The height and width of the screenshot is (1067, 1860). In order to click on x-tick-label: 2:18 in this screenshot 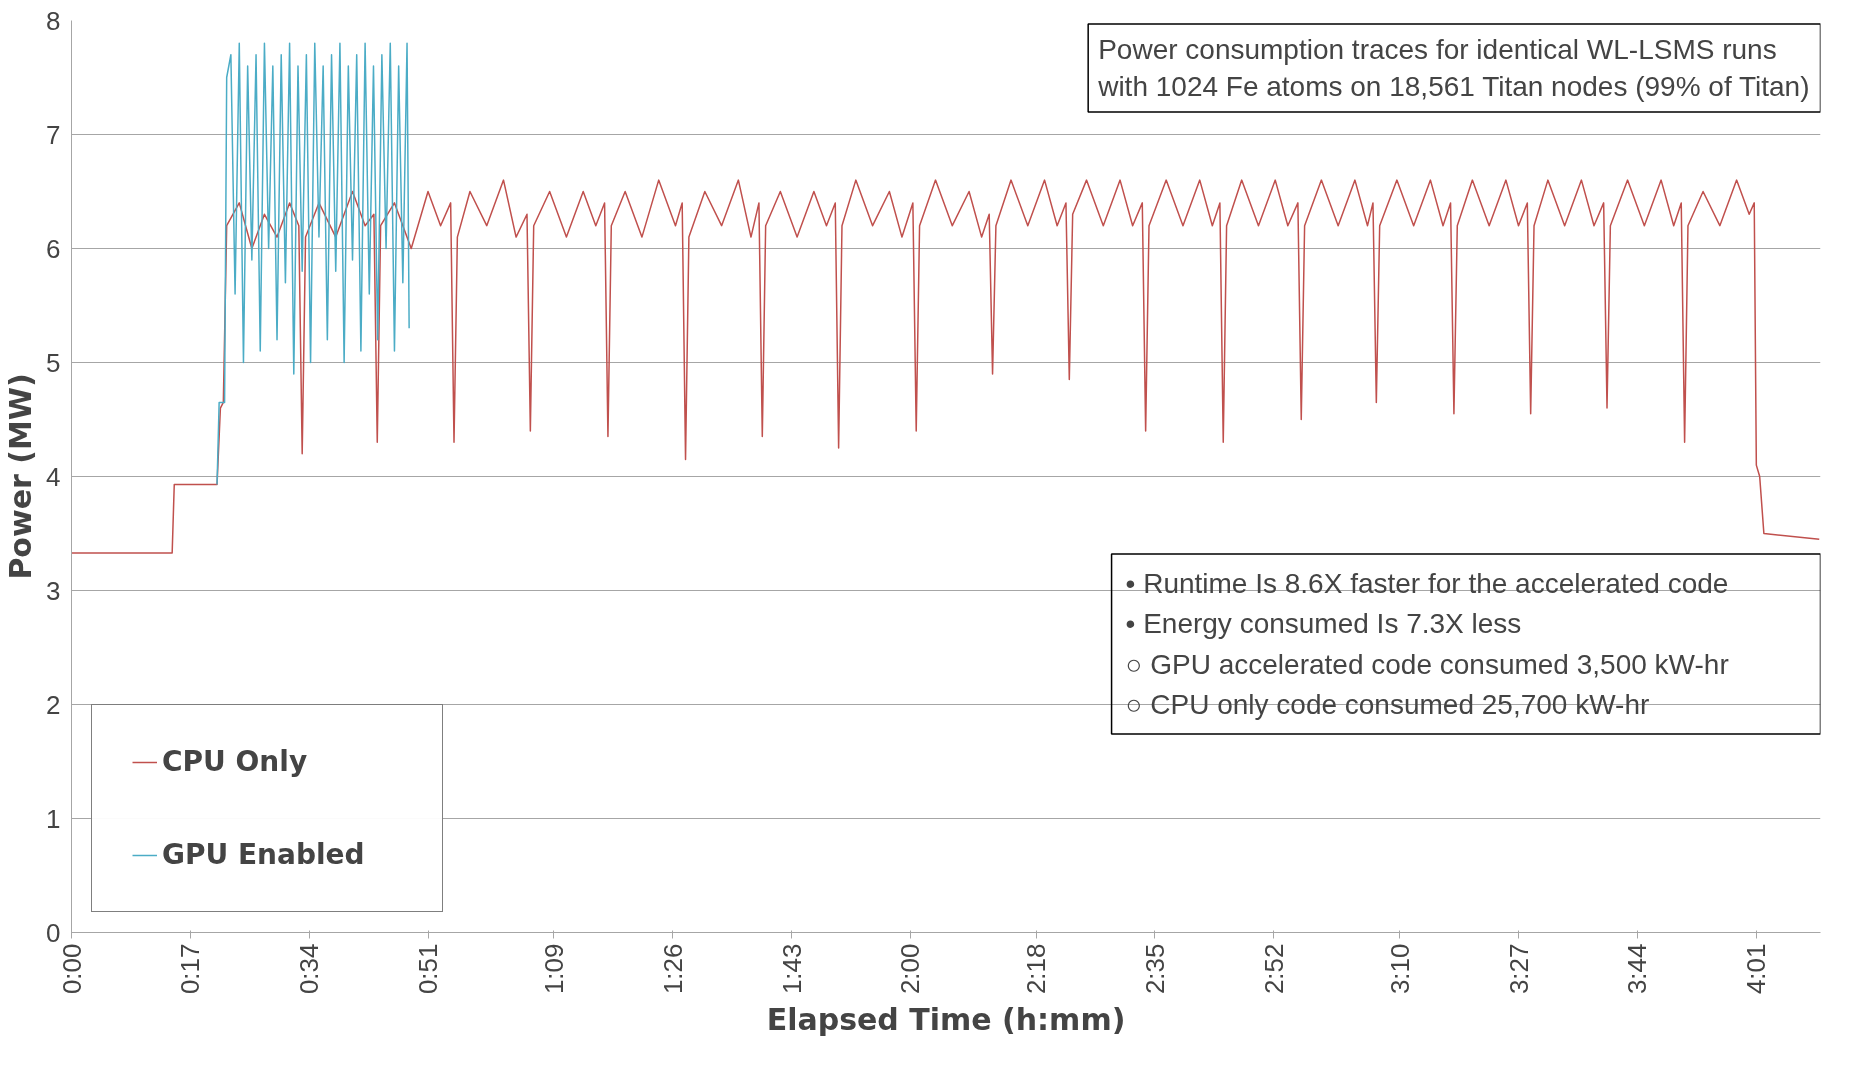, I will do `click(1036, 969)`.